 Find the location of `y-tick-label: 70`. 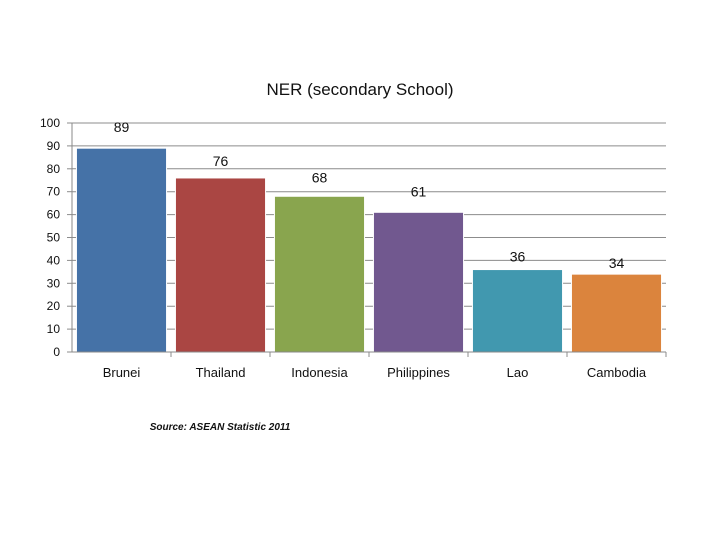

y-tick-label: 70 is located at coordinates (54, 192).